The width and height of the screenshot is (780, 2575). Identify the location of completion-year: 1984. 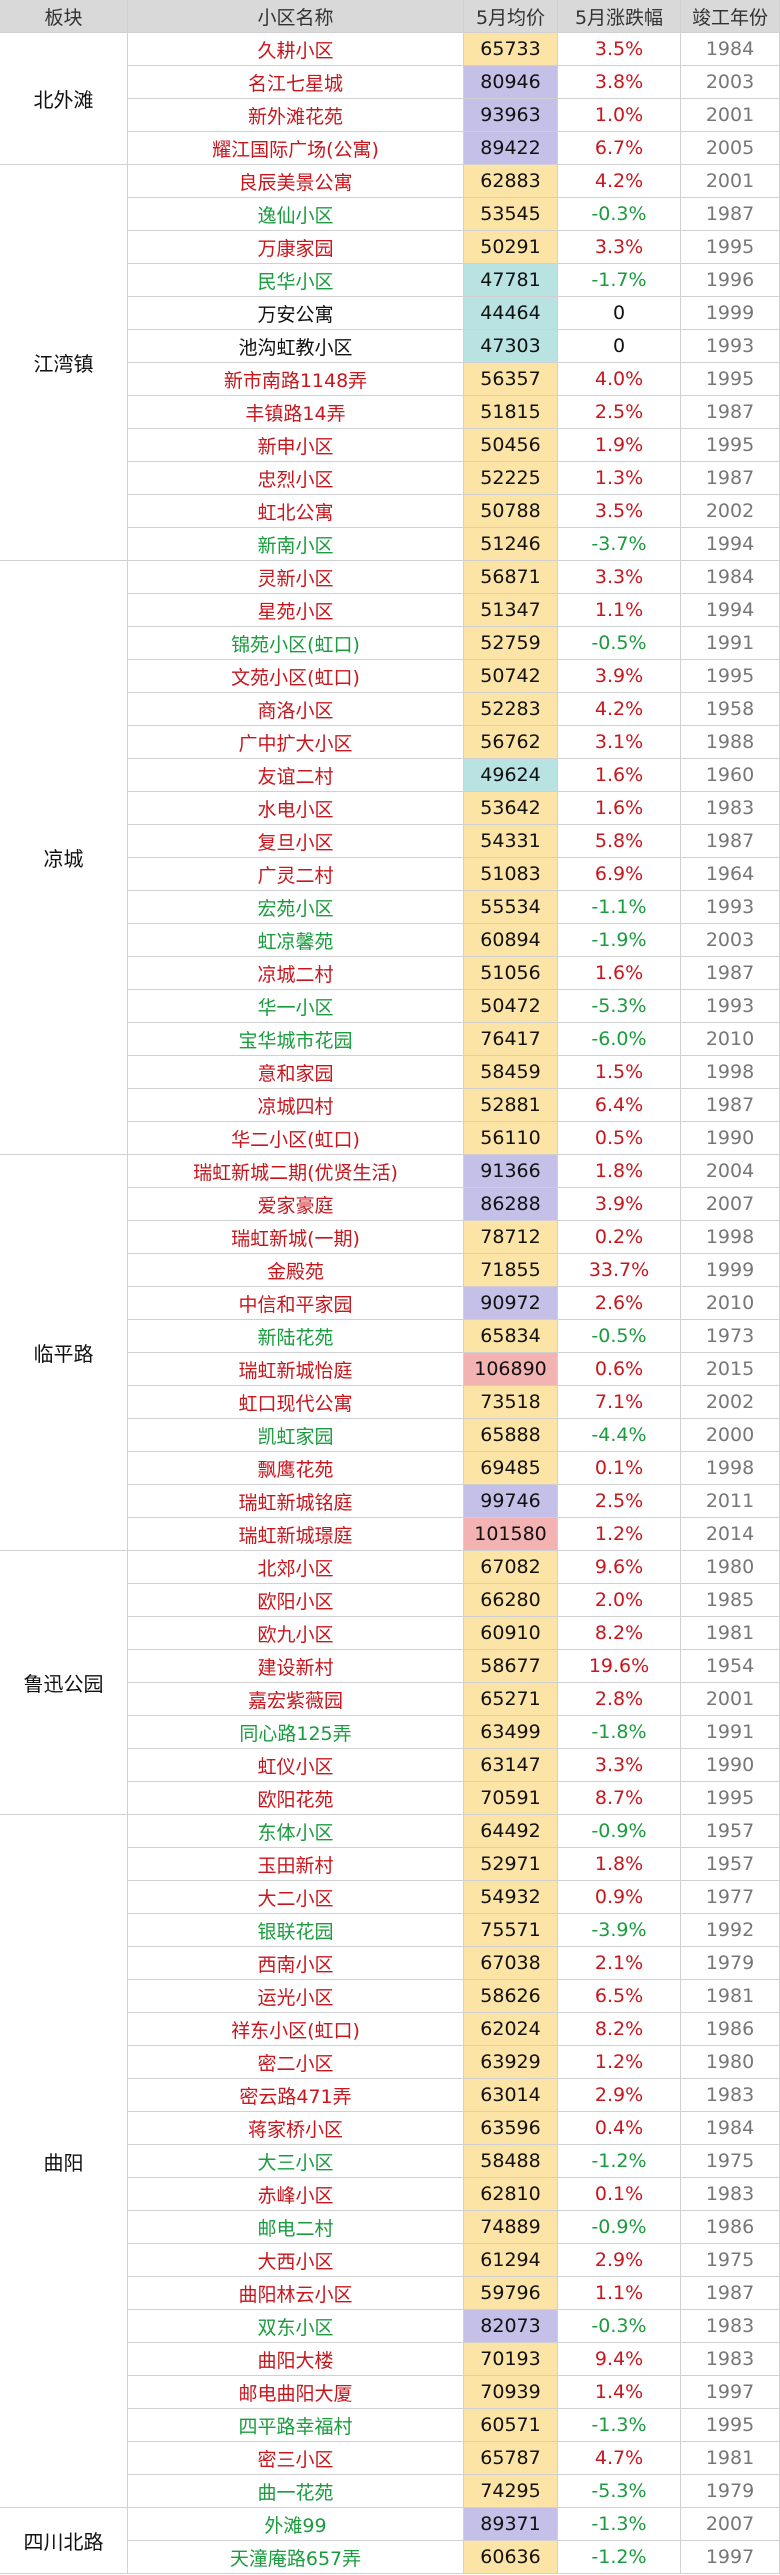
(730, 577).